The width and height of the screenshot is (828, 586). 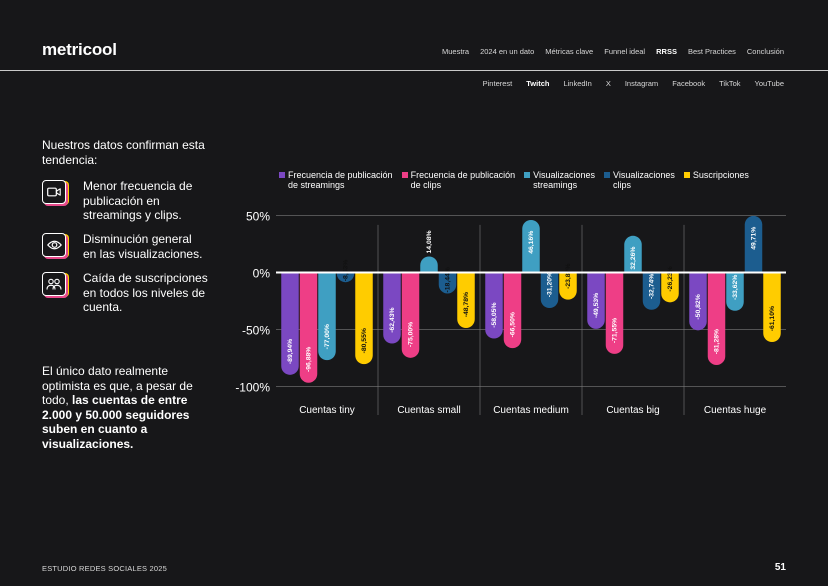 What do you see at coordinates (641, 83) in the screenshot?
I see `network-tab-instagram: Instagram` at bounding box center [641, 83].